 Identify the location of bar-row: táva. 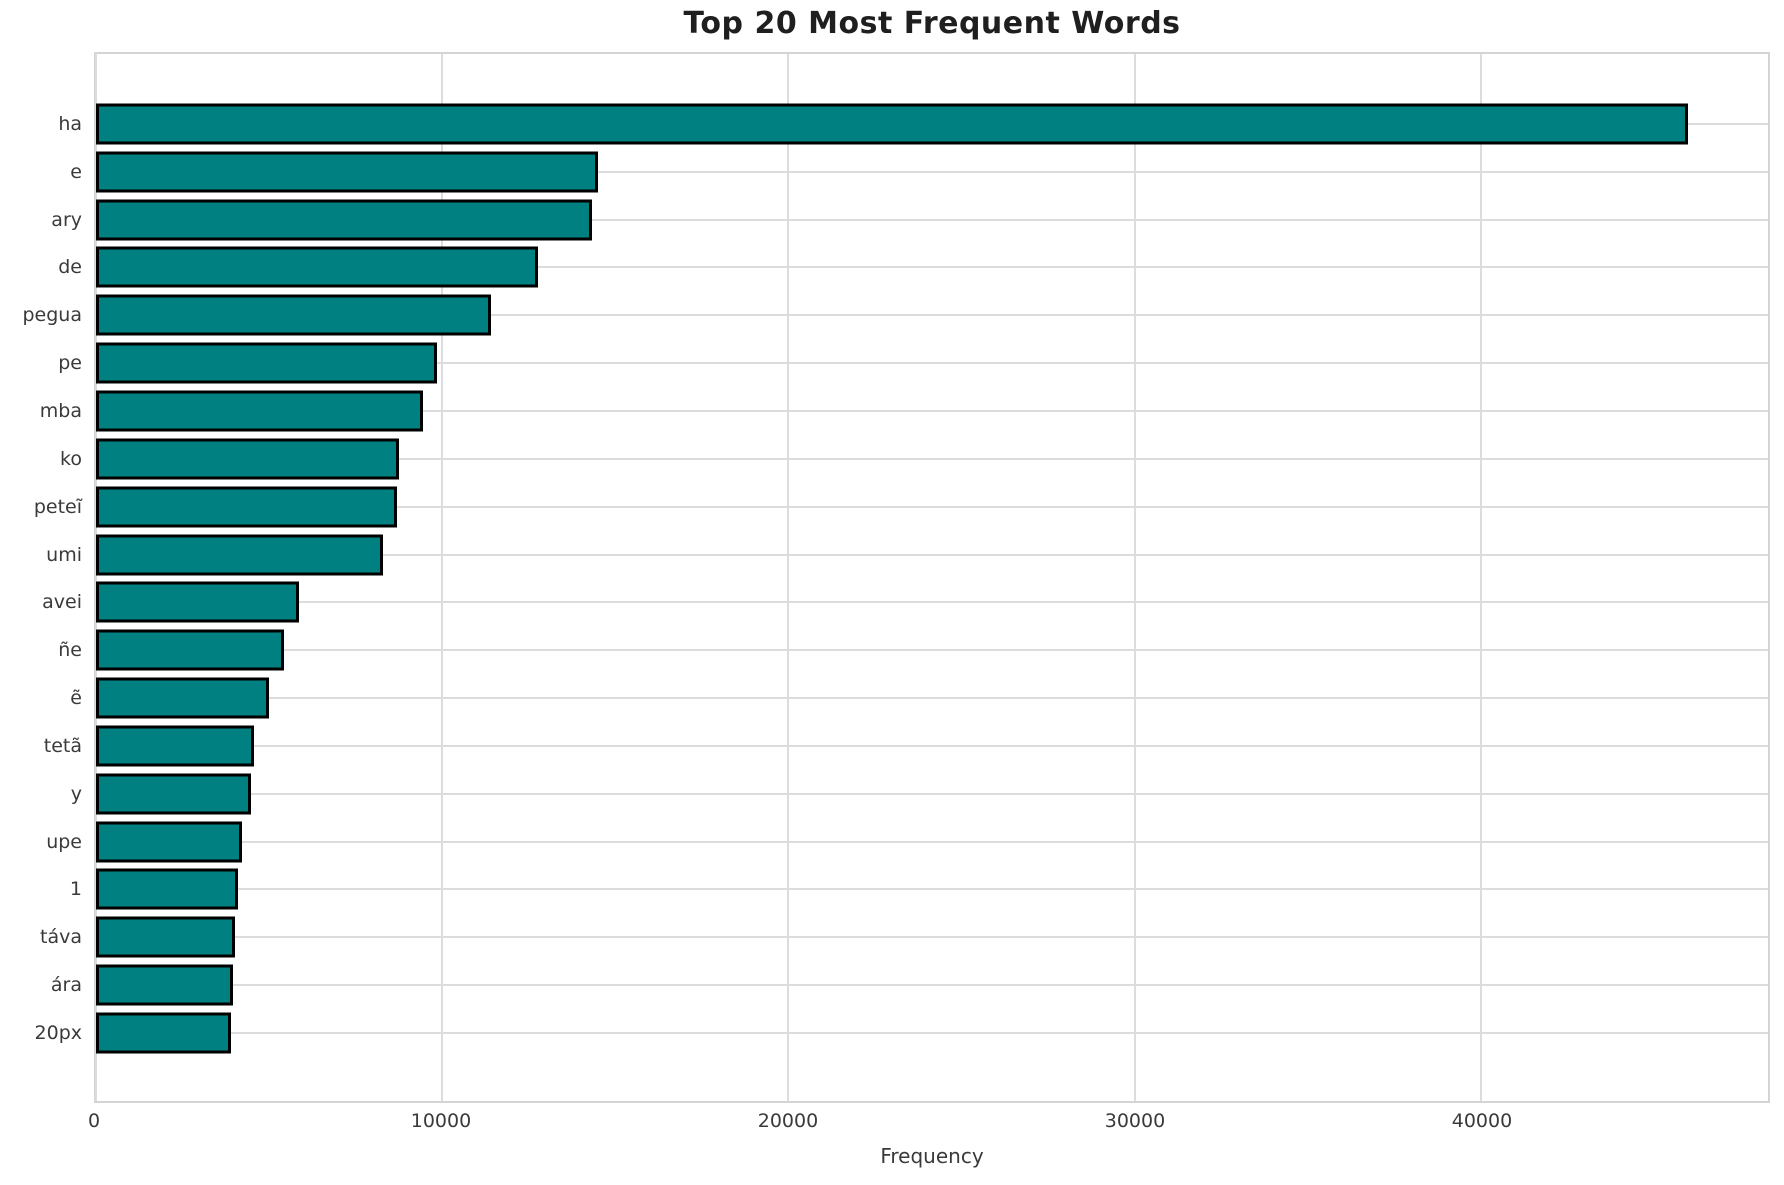
(904, 937).